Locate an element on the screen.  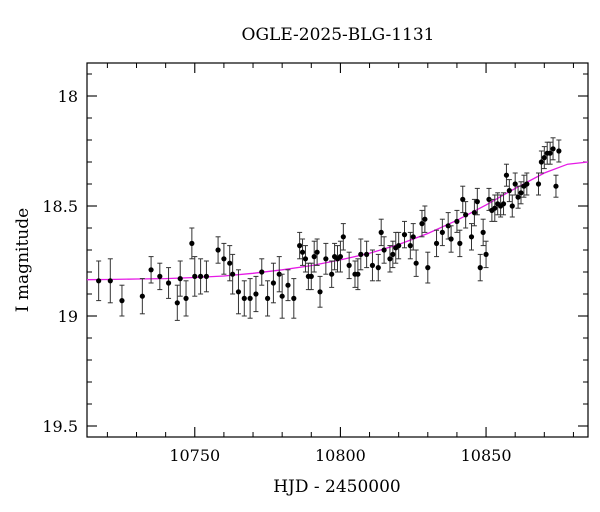
x-tick-label: 10750 is located at coordinates (194, 455).